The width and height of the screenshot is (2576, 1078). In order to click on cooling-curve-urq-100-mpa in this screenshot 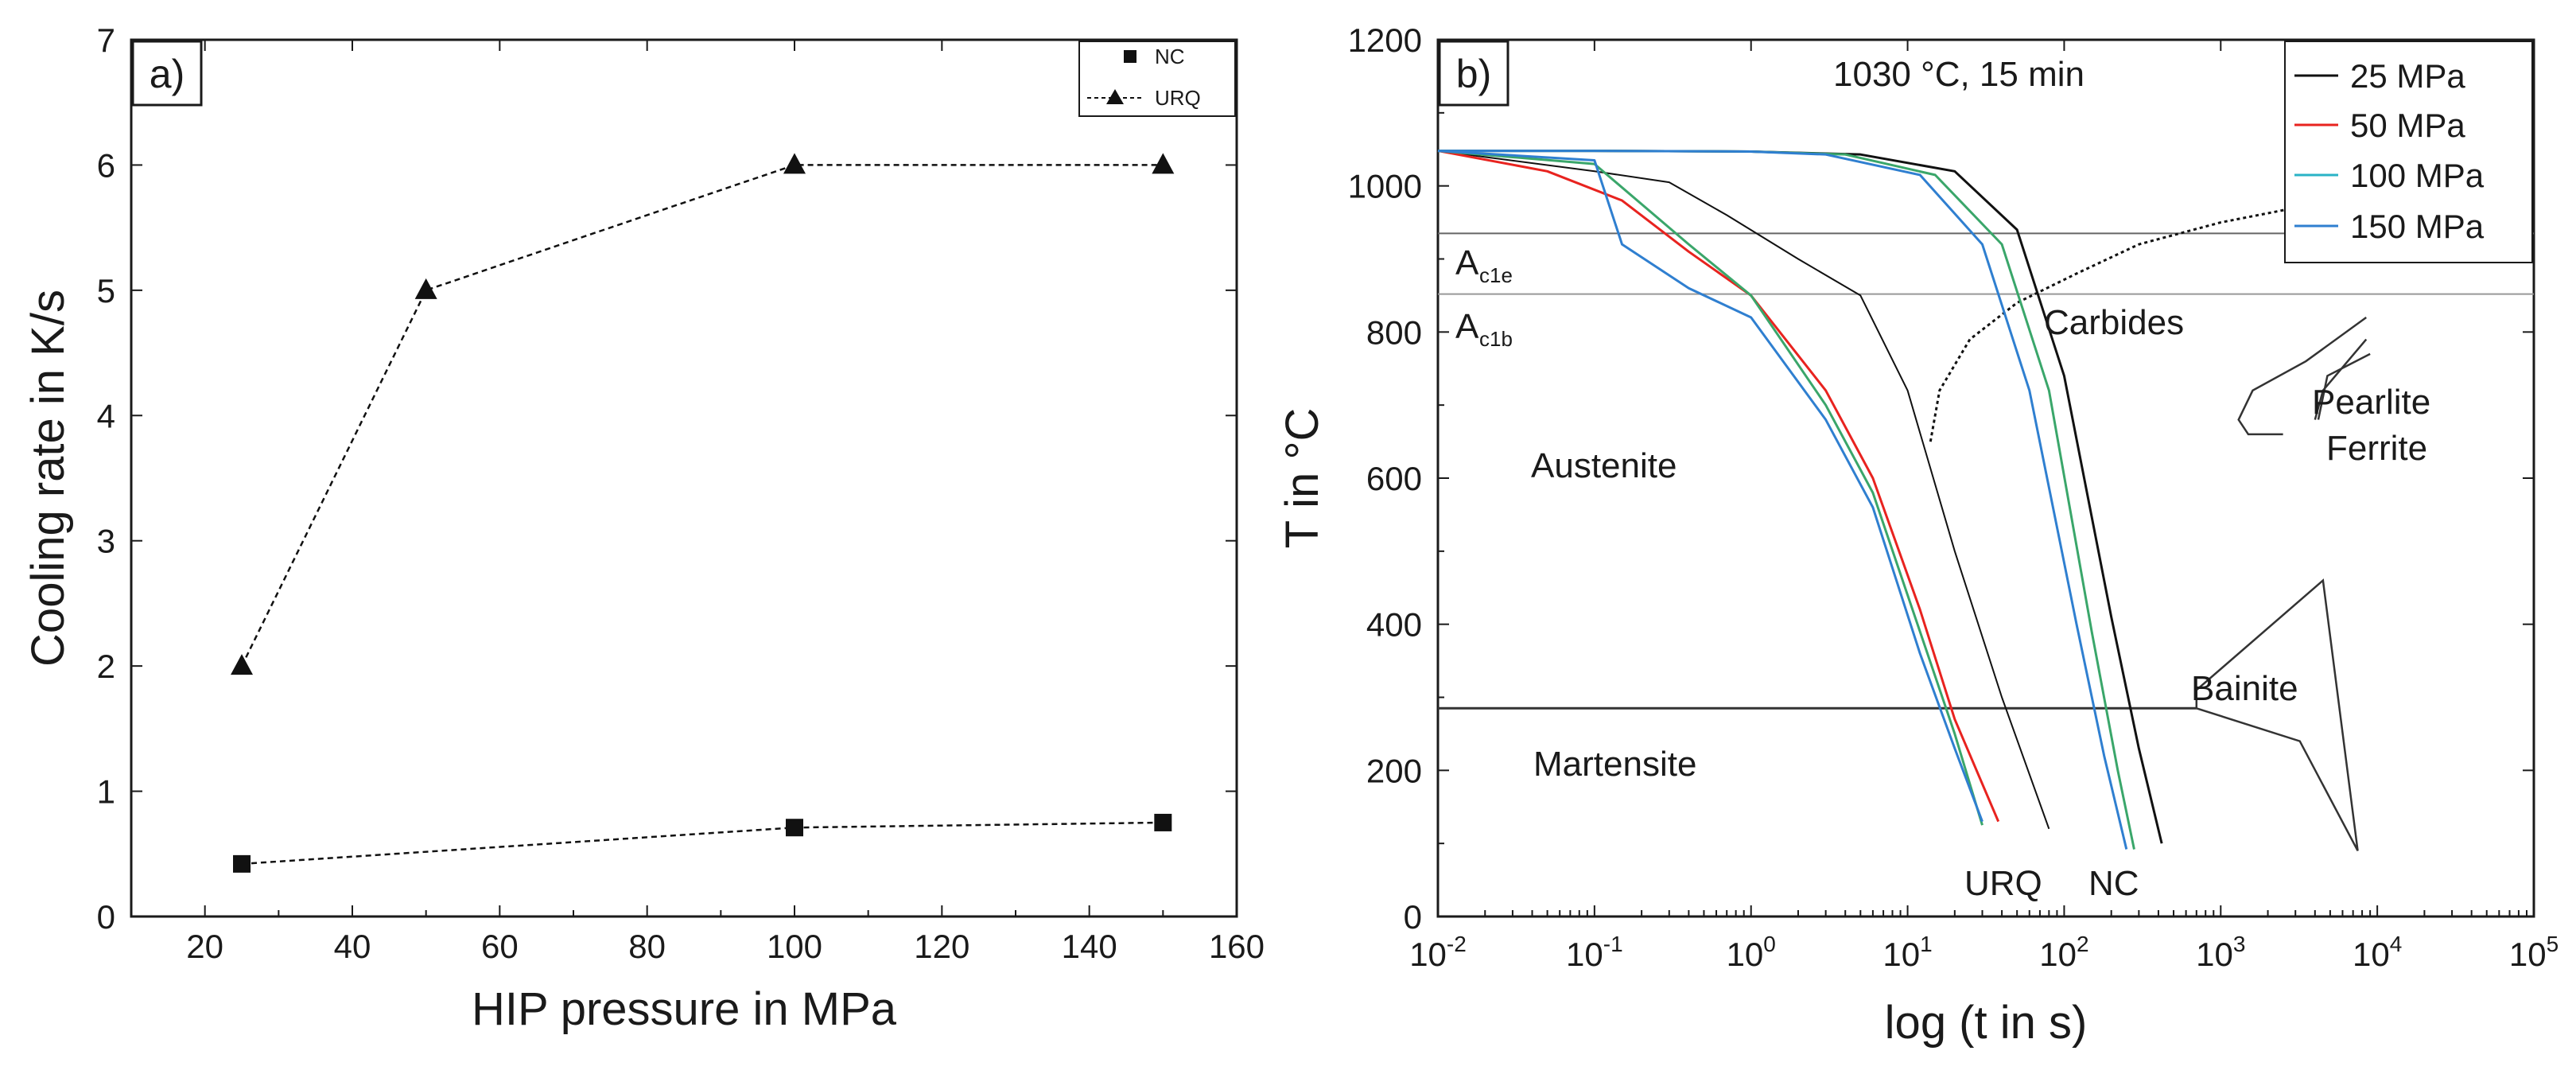, I will do `click(1710, 488)`.